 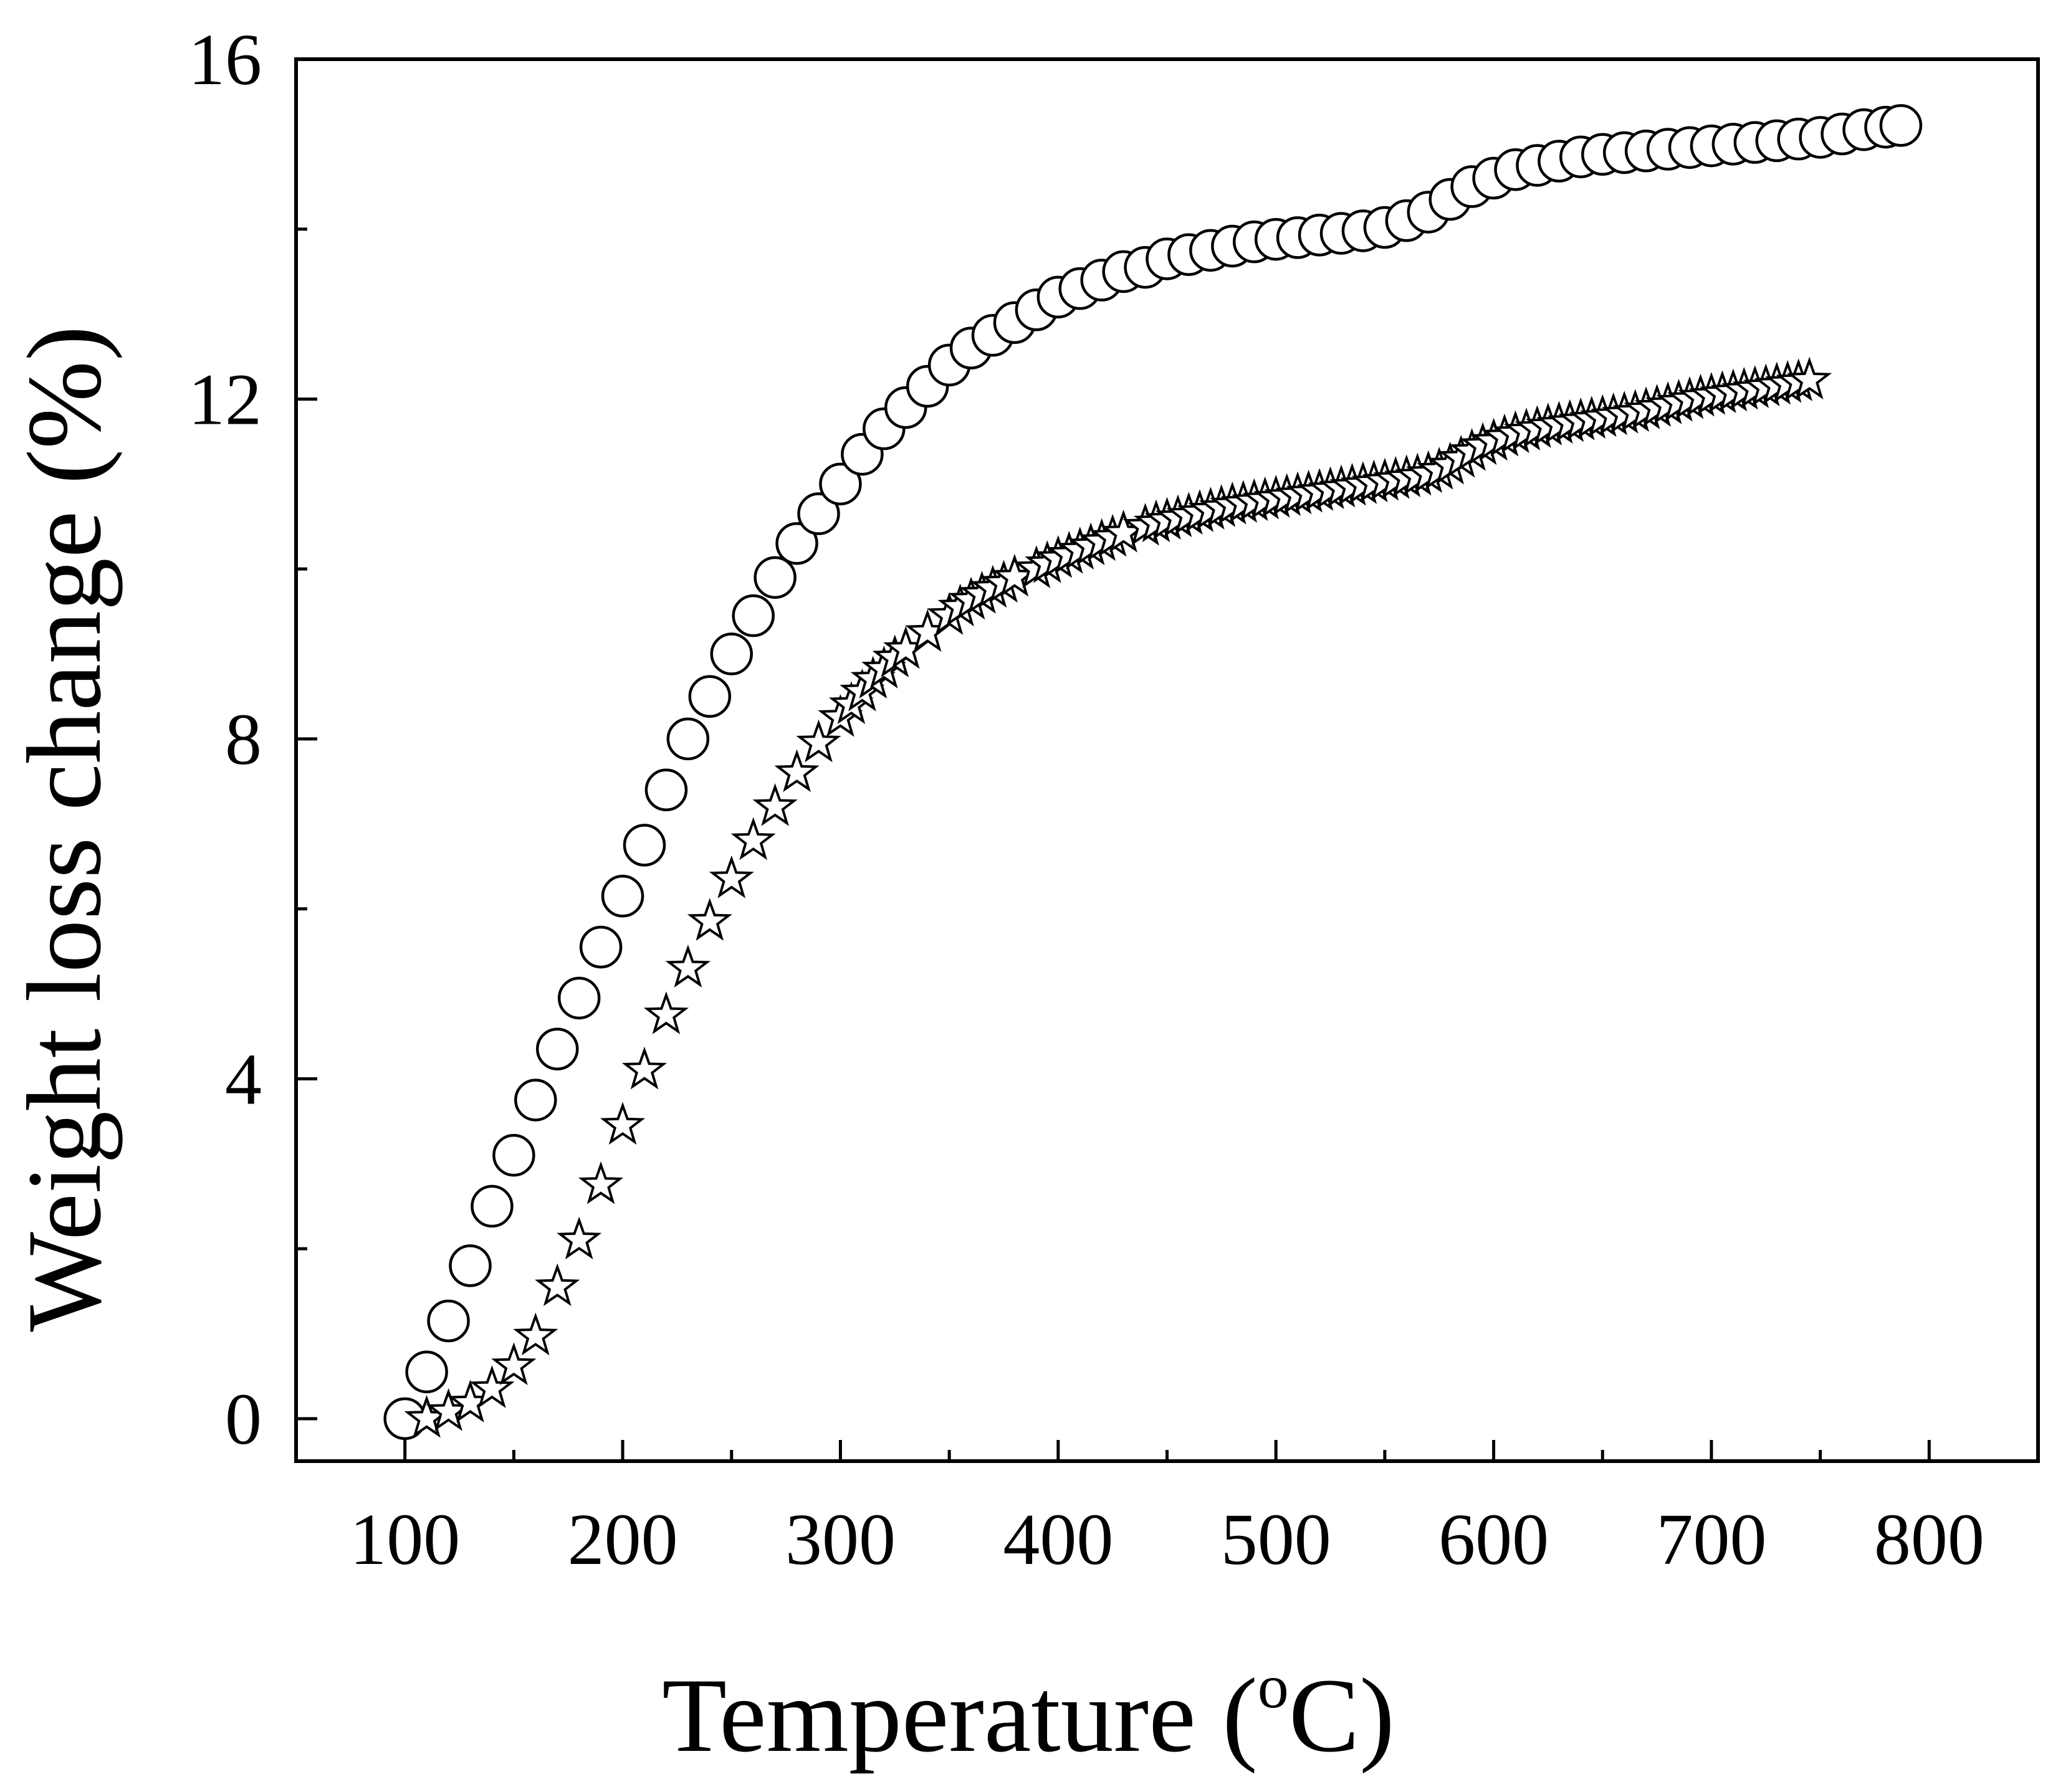 What do you see at coordinates (225, 59) in the screenshot?
I see `y-tick-label: 16` at bounding box center [225, 59].